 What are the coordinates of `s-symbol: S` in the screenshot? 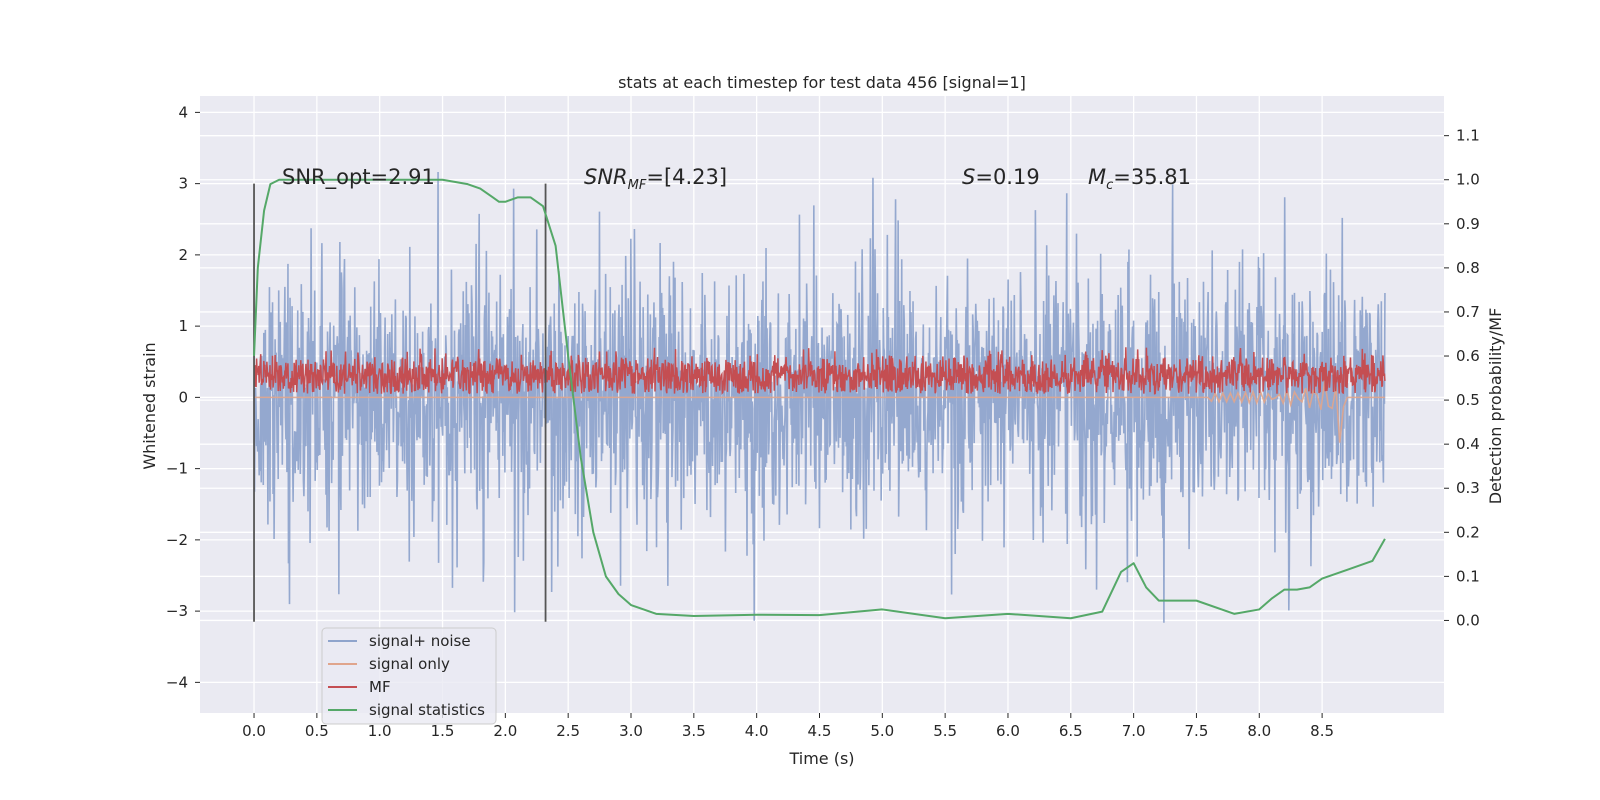 It's located at (968, 177).